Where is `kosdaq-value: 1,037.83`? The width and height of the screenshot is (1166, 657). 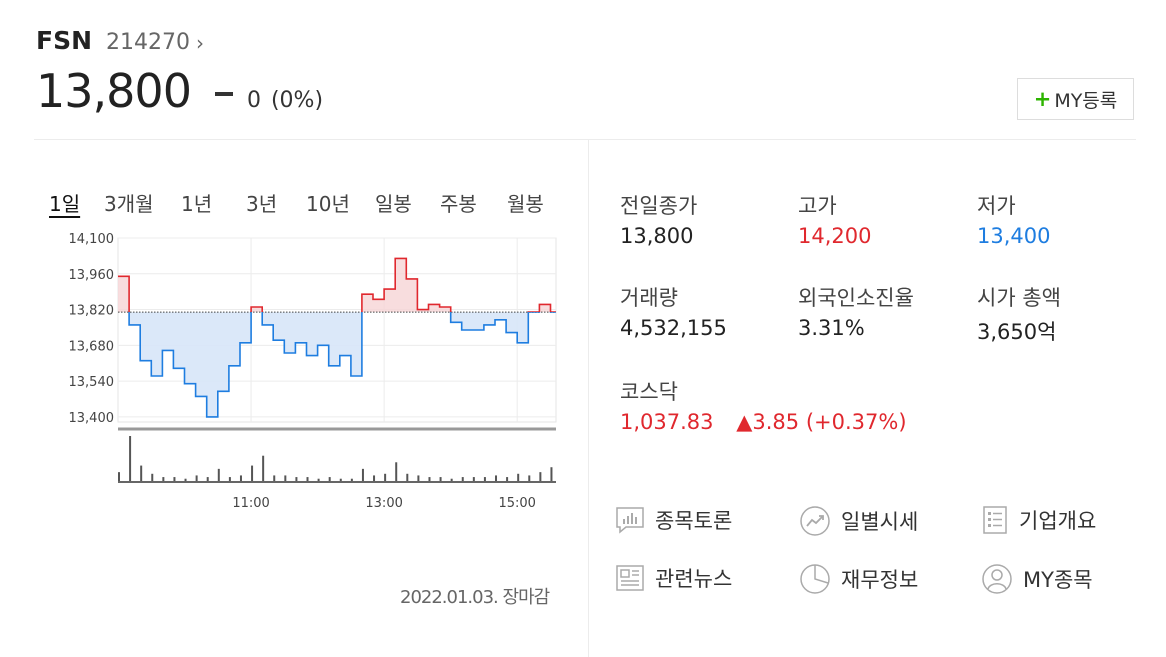 kosdaq-value: 1,037.83 is located at coordinates (667, 422).